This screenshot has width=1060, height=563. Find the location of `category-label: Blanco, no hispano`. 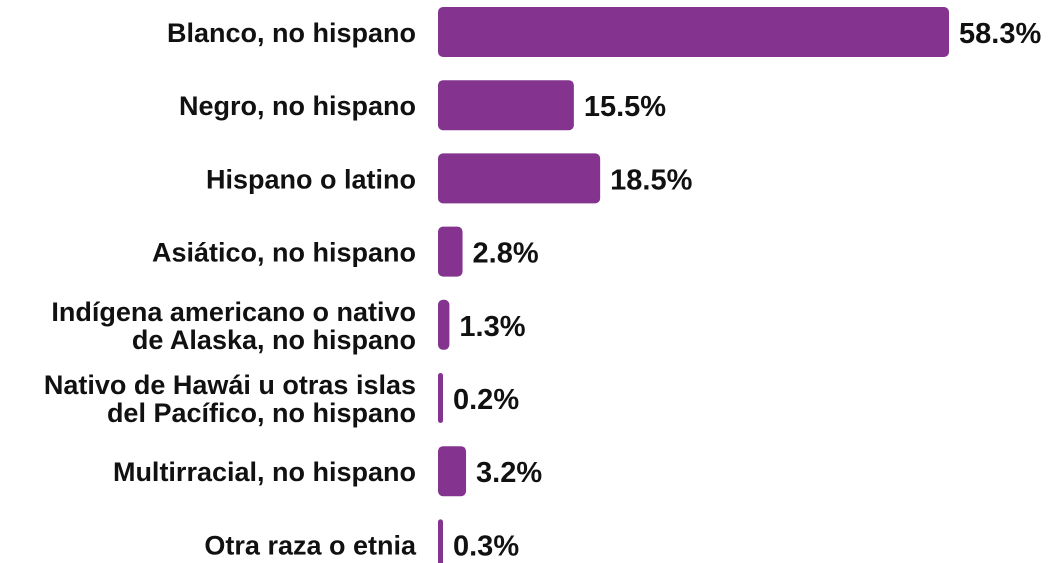

category-label: Blanco, no hispano is located at coordinates (291, 33).